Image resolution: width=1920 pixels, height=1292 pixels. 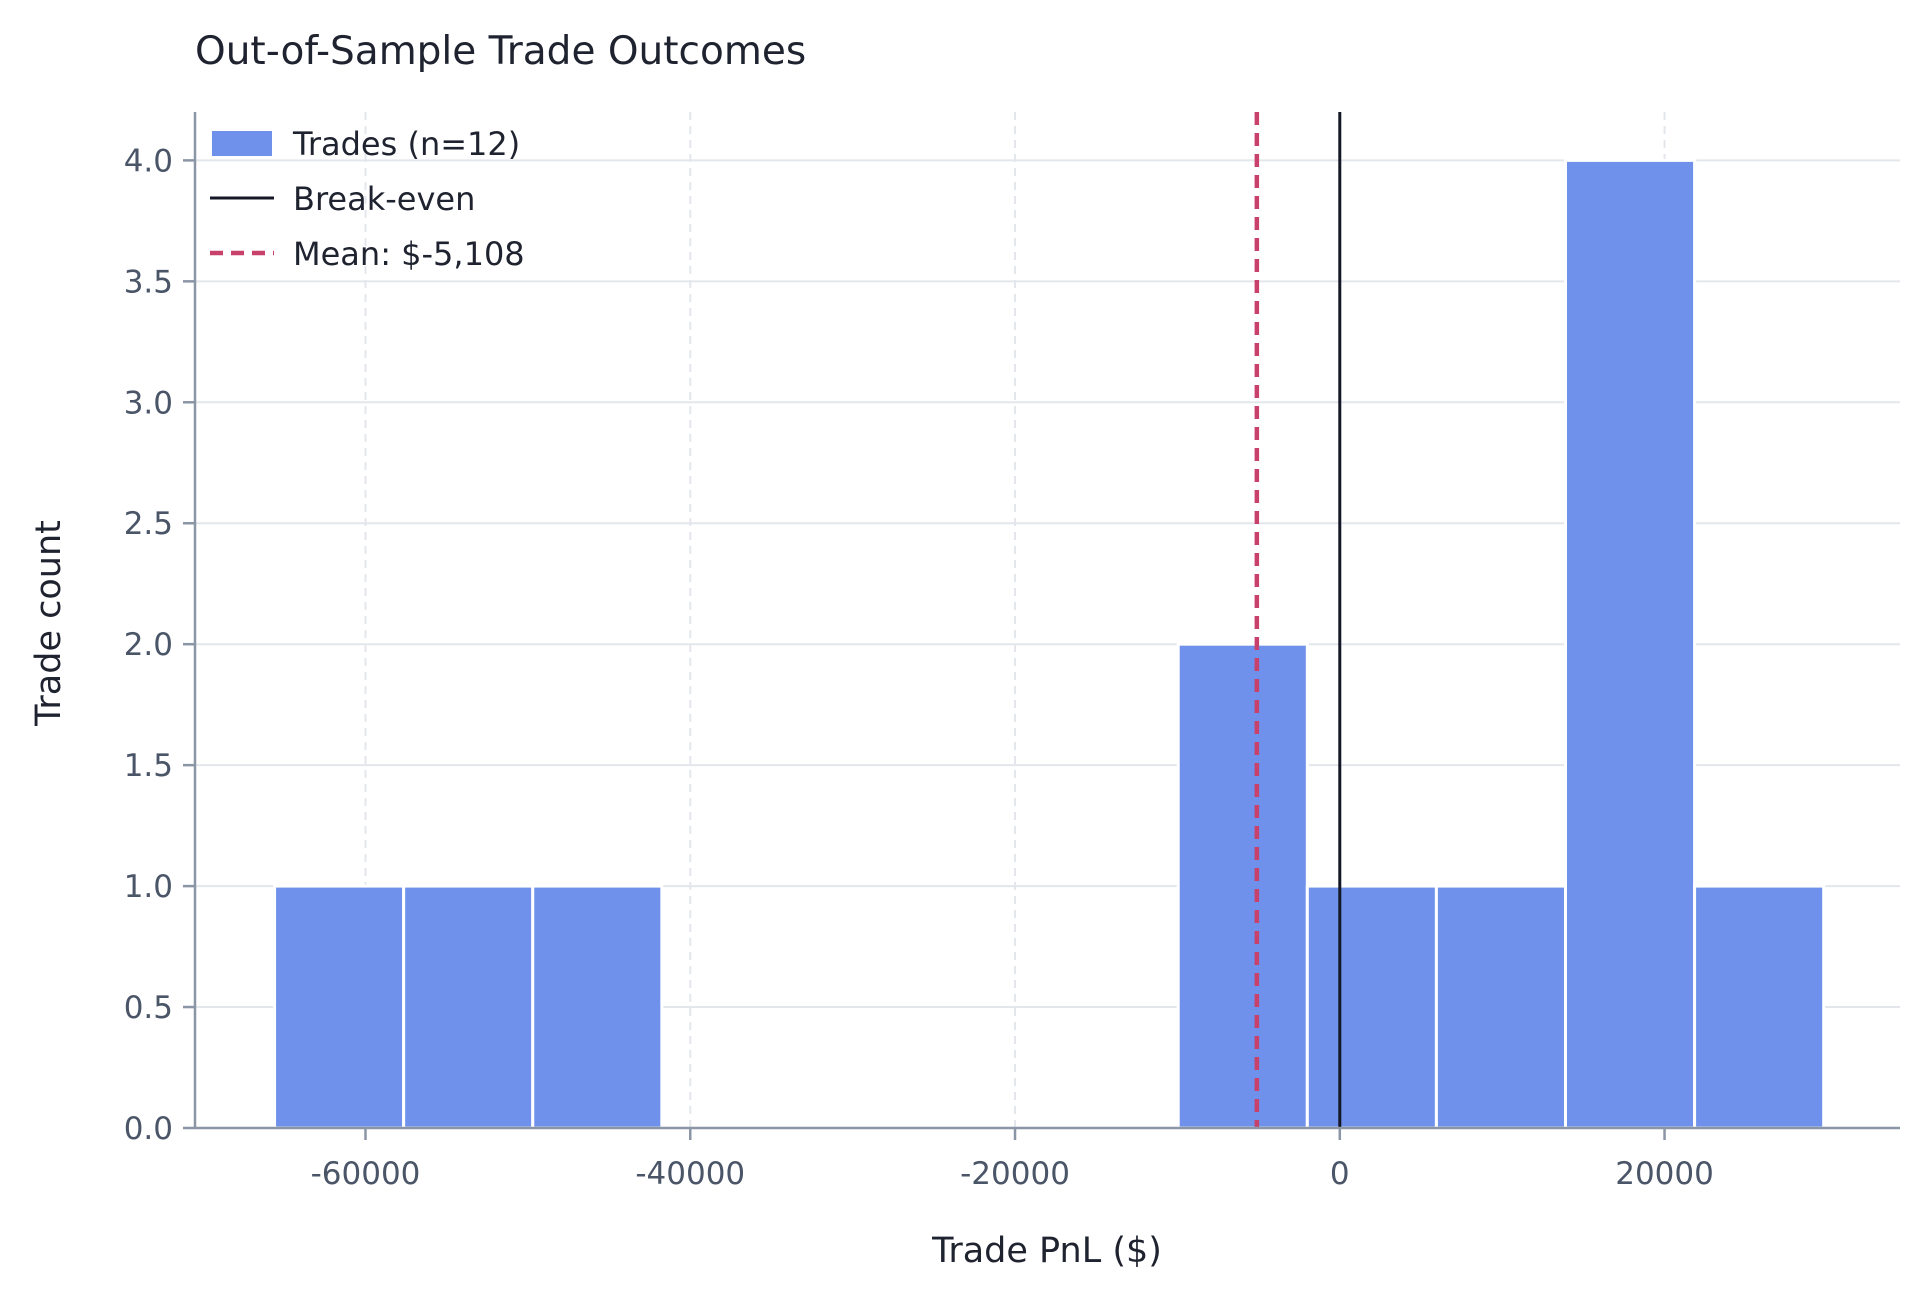 What do you see at coordinates (148, 645) in the screenshot?
I see `y-tick-label: 2.0` at bounding box center [148, 645].